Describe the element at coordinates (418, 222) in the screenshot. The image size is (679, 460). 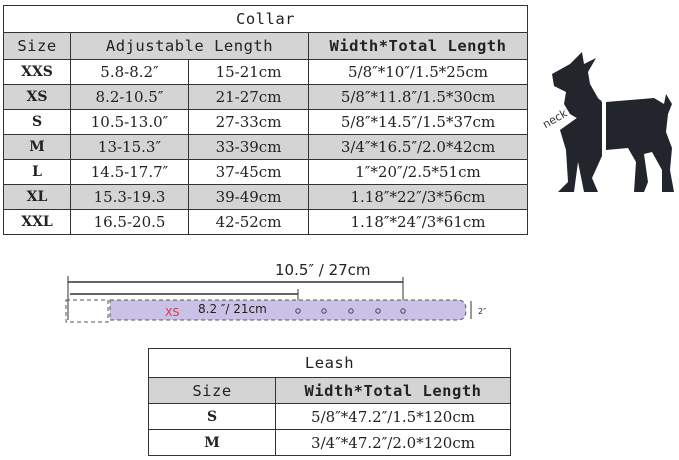
I see `width-total-cell: 1.18″*24″/3*61cm` at that location.